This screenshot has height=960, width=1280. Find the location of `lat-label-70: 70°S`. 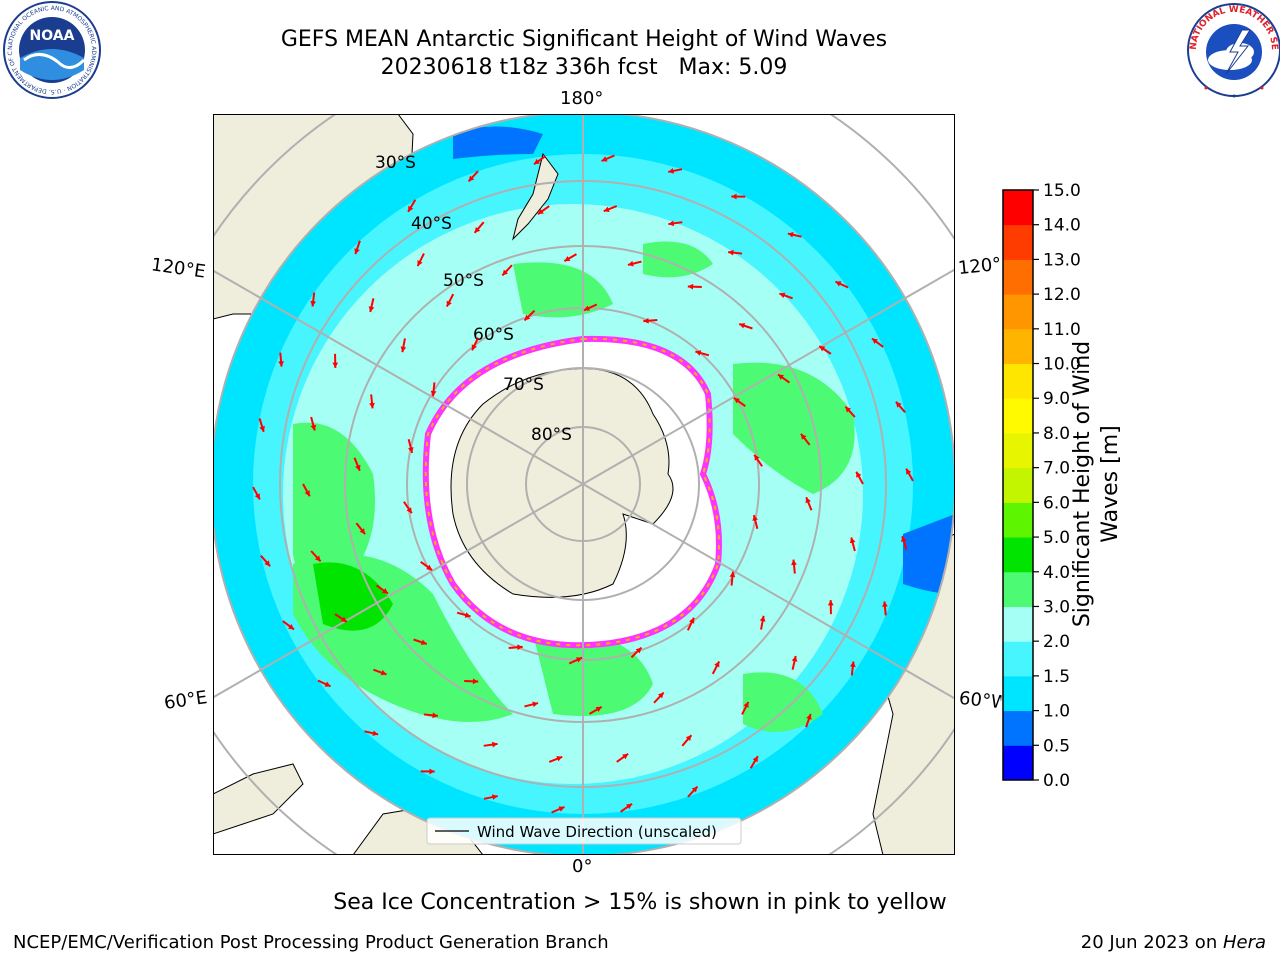

lat-label-70: 70°S is located at coordinates (523, 385).